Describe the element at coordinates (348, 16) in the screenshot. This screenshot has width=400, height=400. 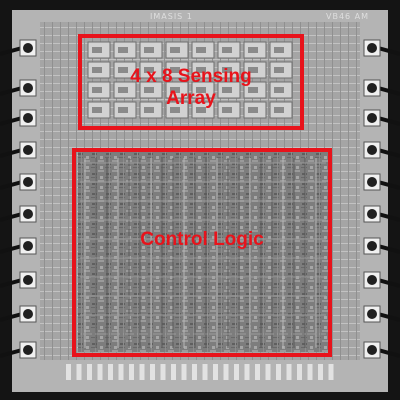
I see `chip-marking-right: VB46 AM` at that location.